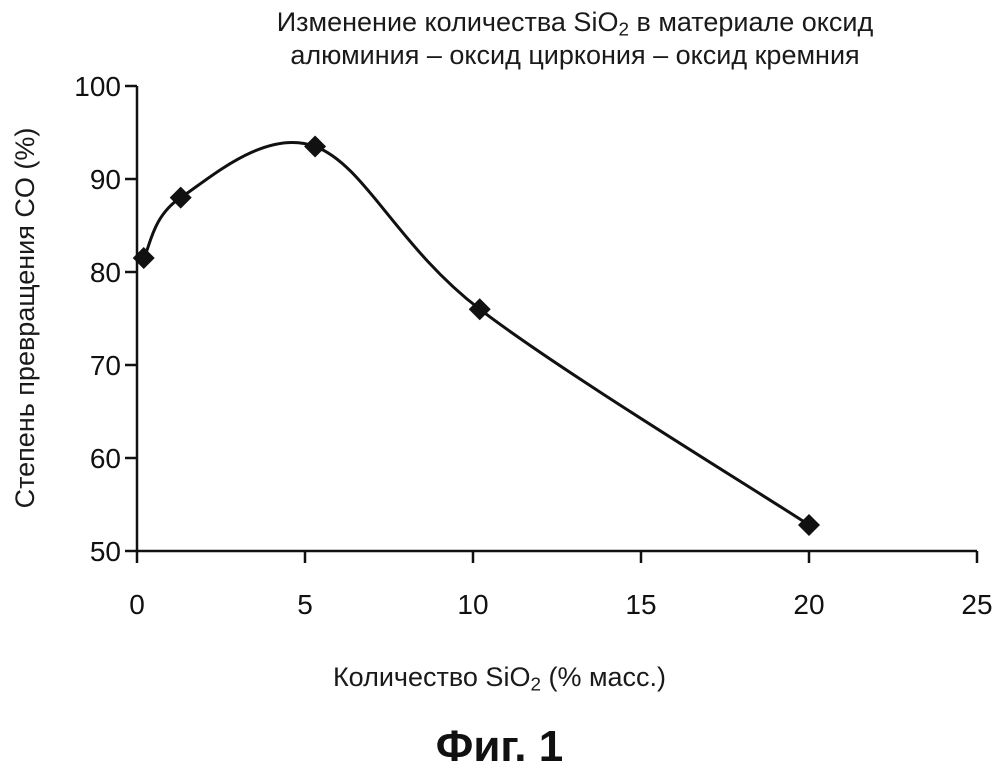  I want to click on figure-caption: Фиг. 1, so click(499, 747).